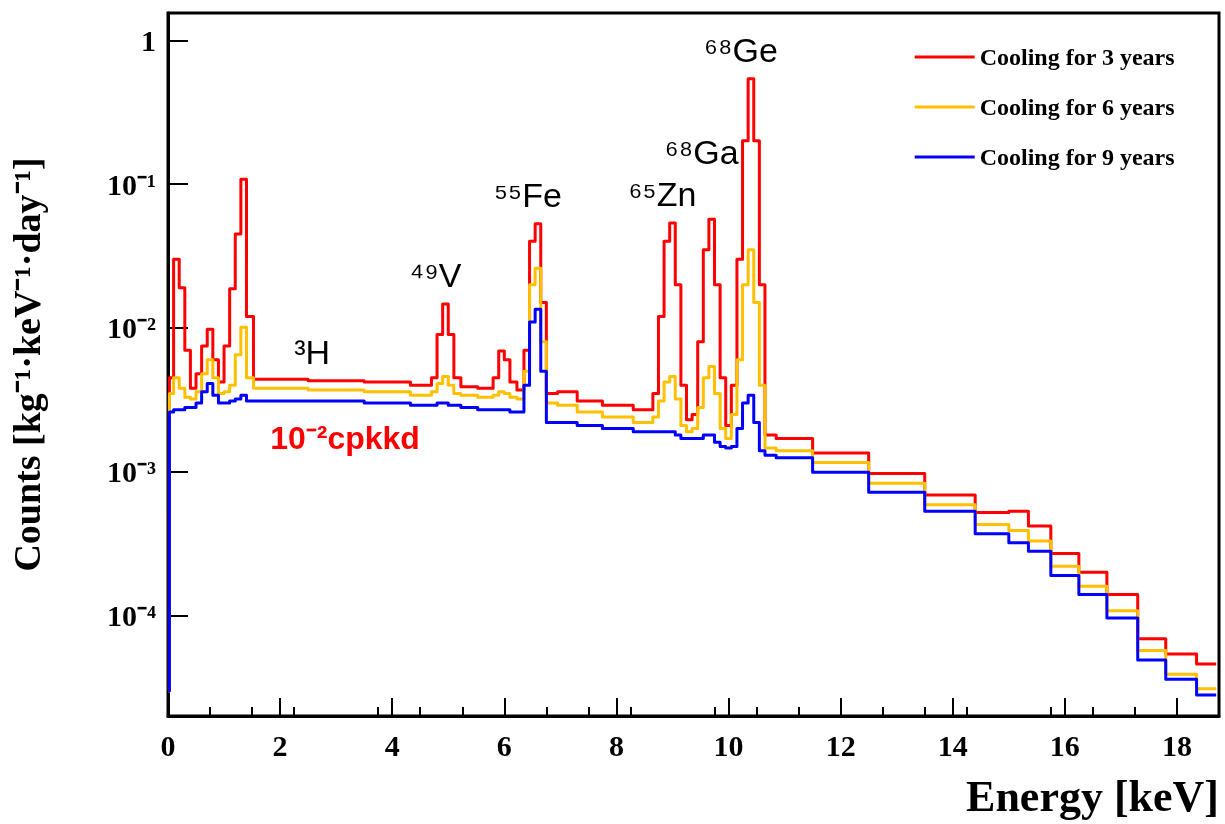  Describe the element at coordinates (435, 274) in the screenshot. I see `annotation: ⁴⁹V` at that location.